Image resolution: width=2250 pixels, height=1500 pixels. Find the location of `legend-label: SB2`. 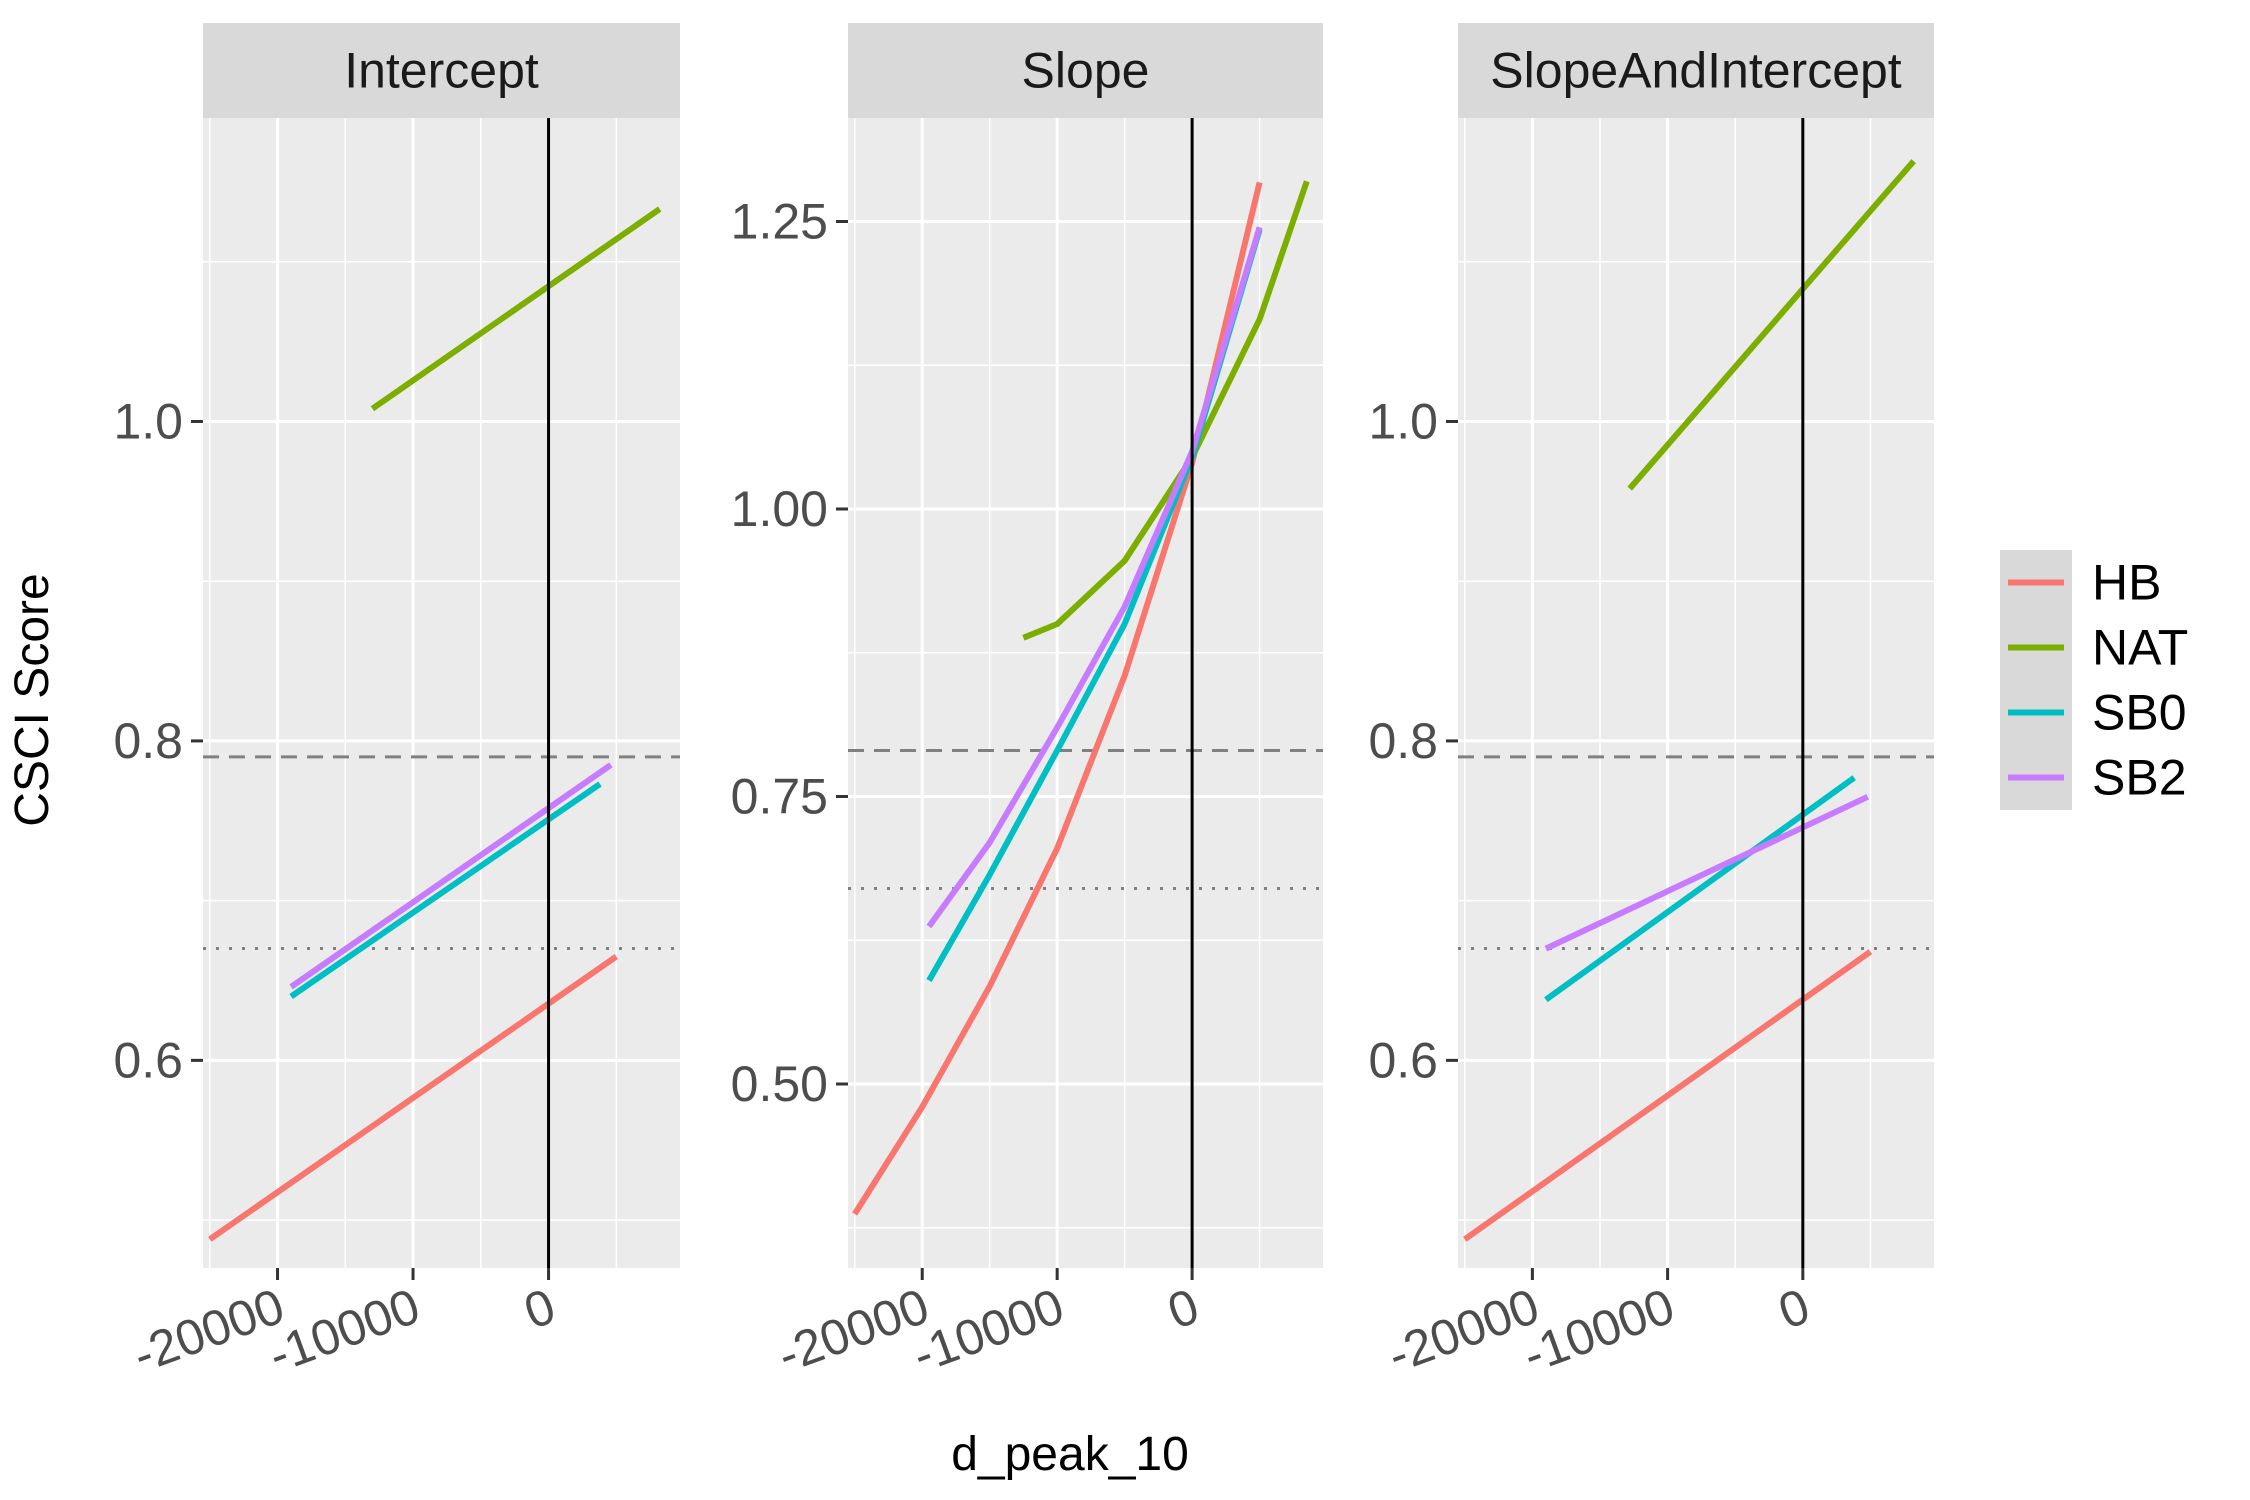

legend-label: SB2 is located at coordinates (2139, 778).